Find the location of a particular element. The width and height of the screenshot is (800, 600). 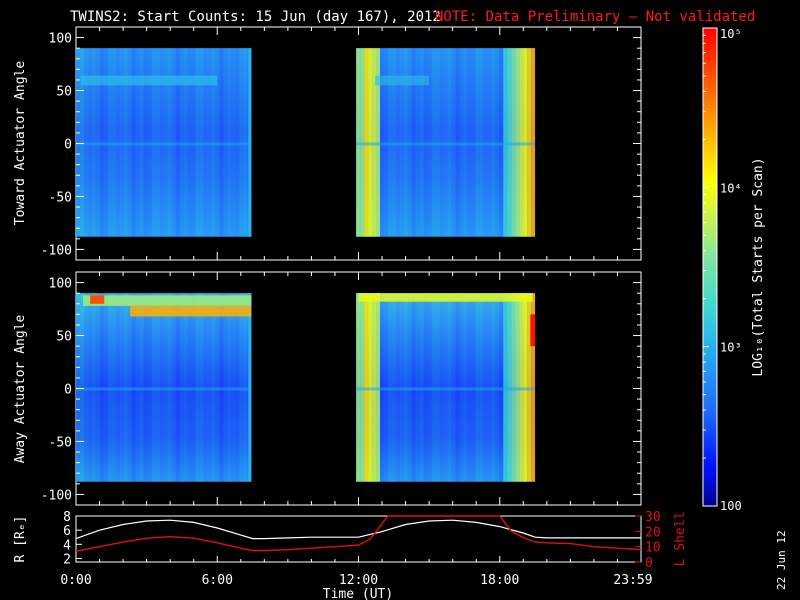

orbit-lines is located at coordinates (358, 533).